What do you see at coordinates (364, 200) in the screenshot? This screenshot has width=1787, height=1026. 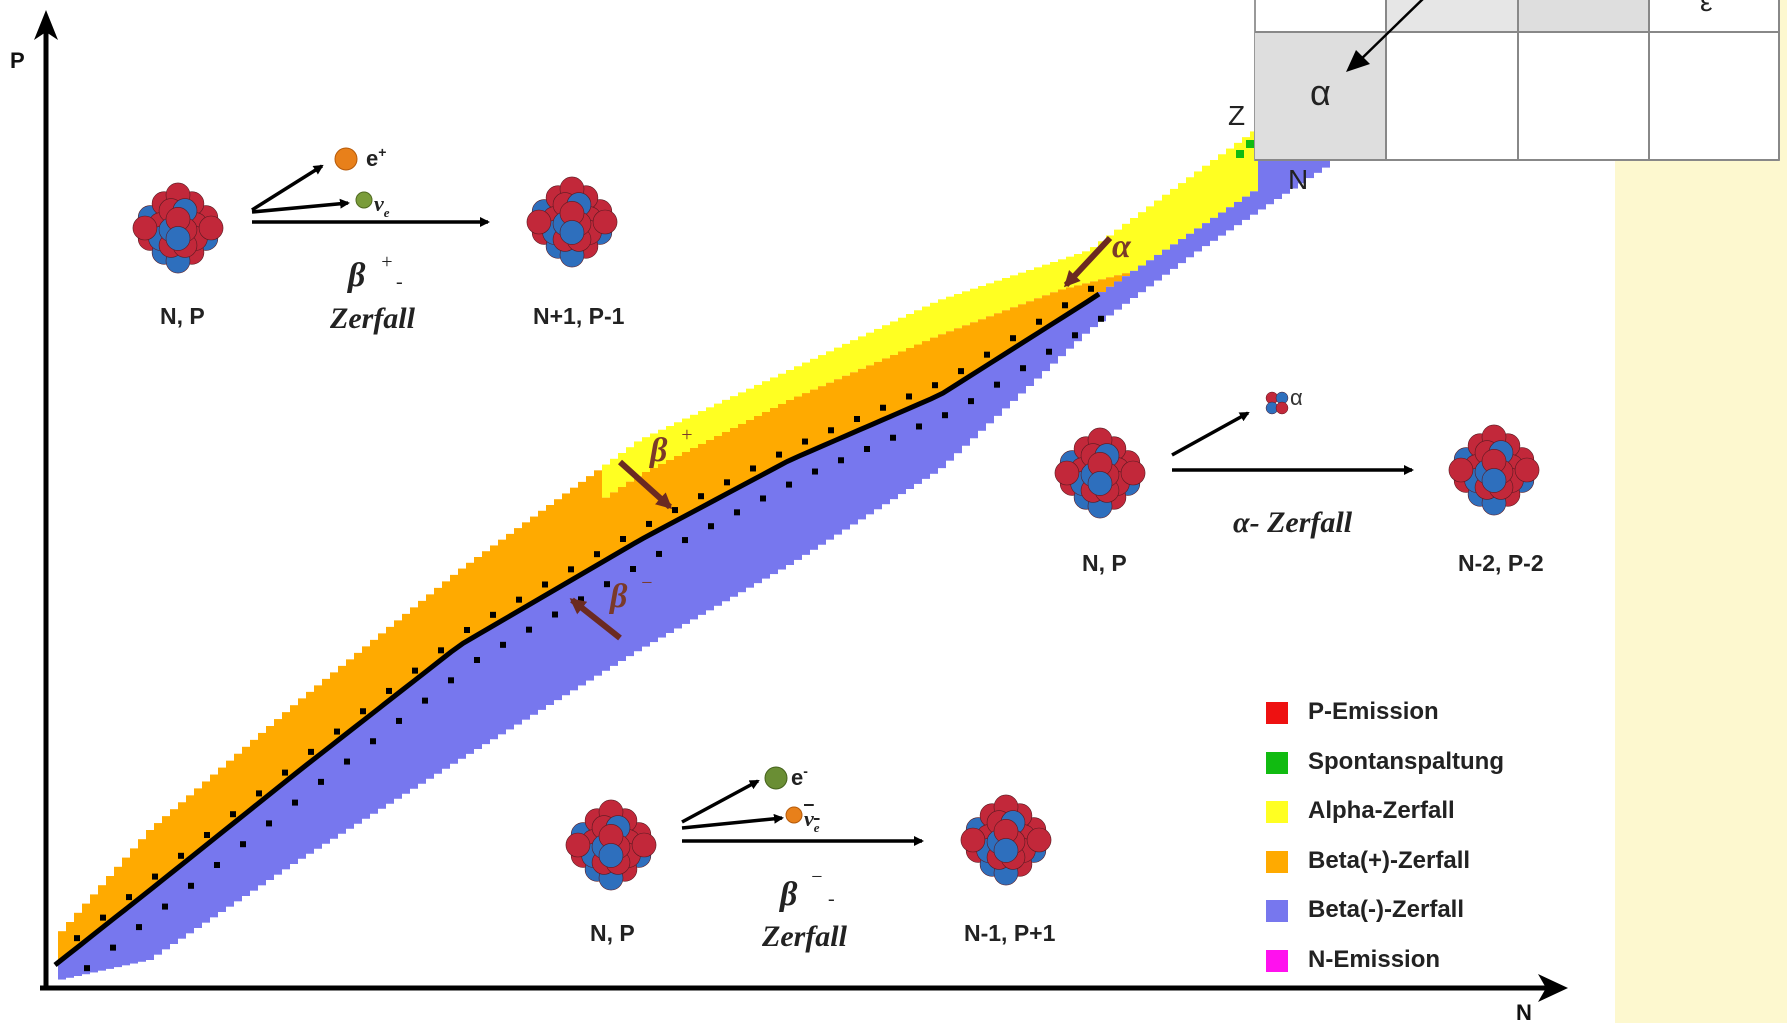 I see `neutrino-dot-beta-plus` at bounding box center [364, 200].